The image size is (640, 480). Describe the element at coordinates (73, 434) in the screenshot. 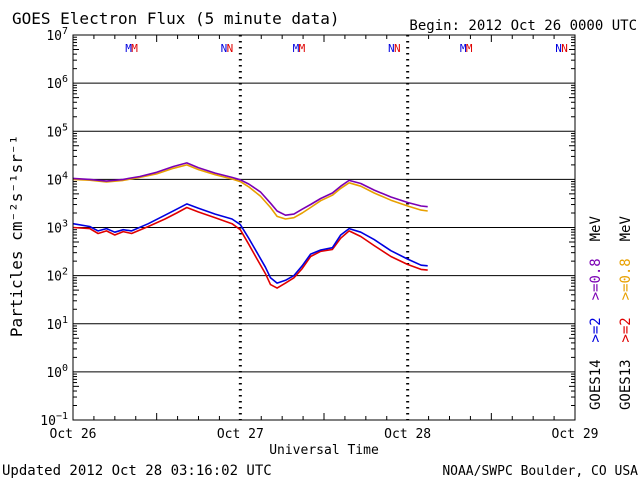

I see `x-tick-label: Oct 26` at that location.